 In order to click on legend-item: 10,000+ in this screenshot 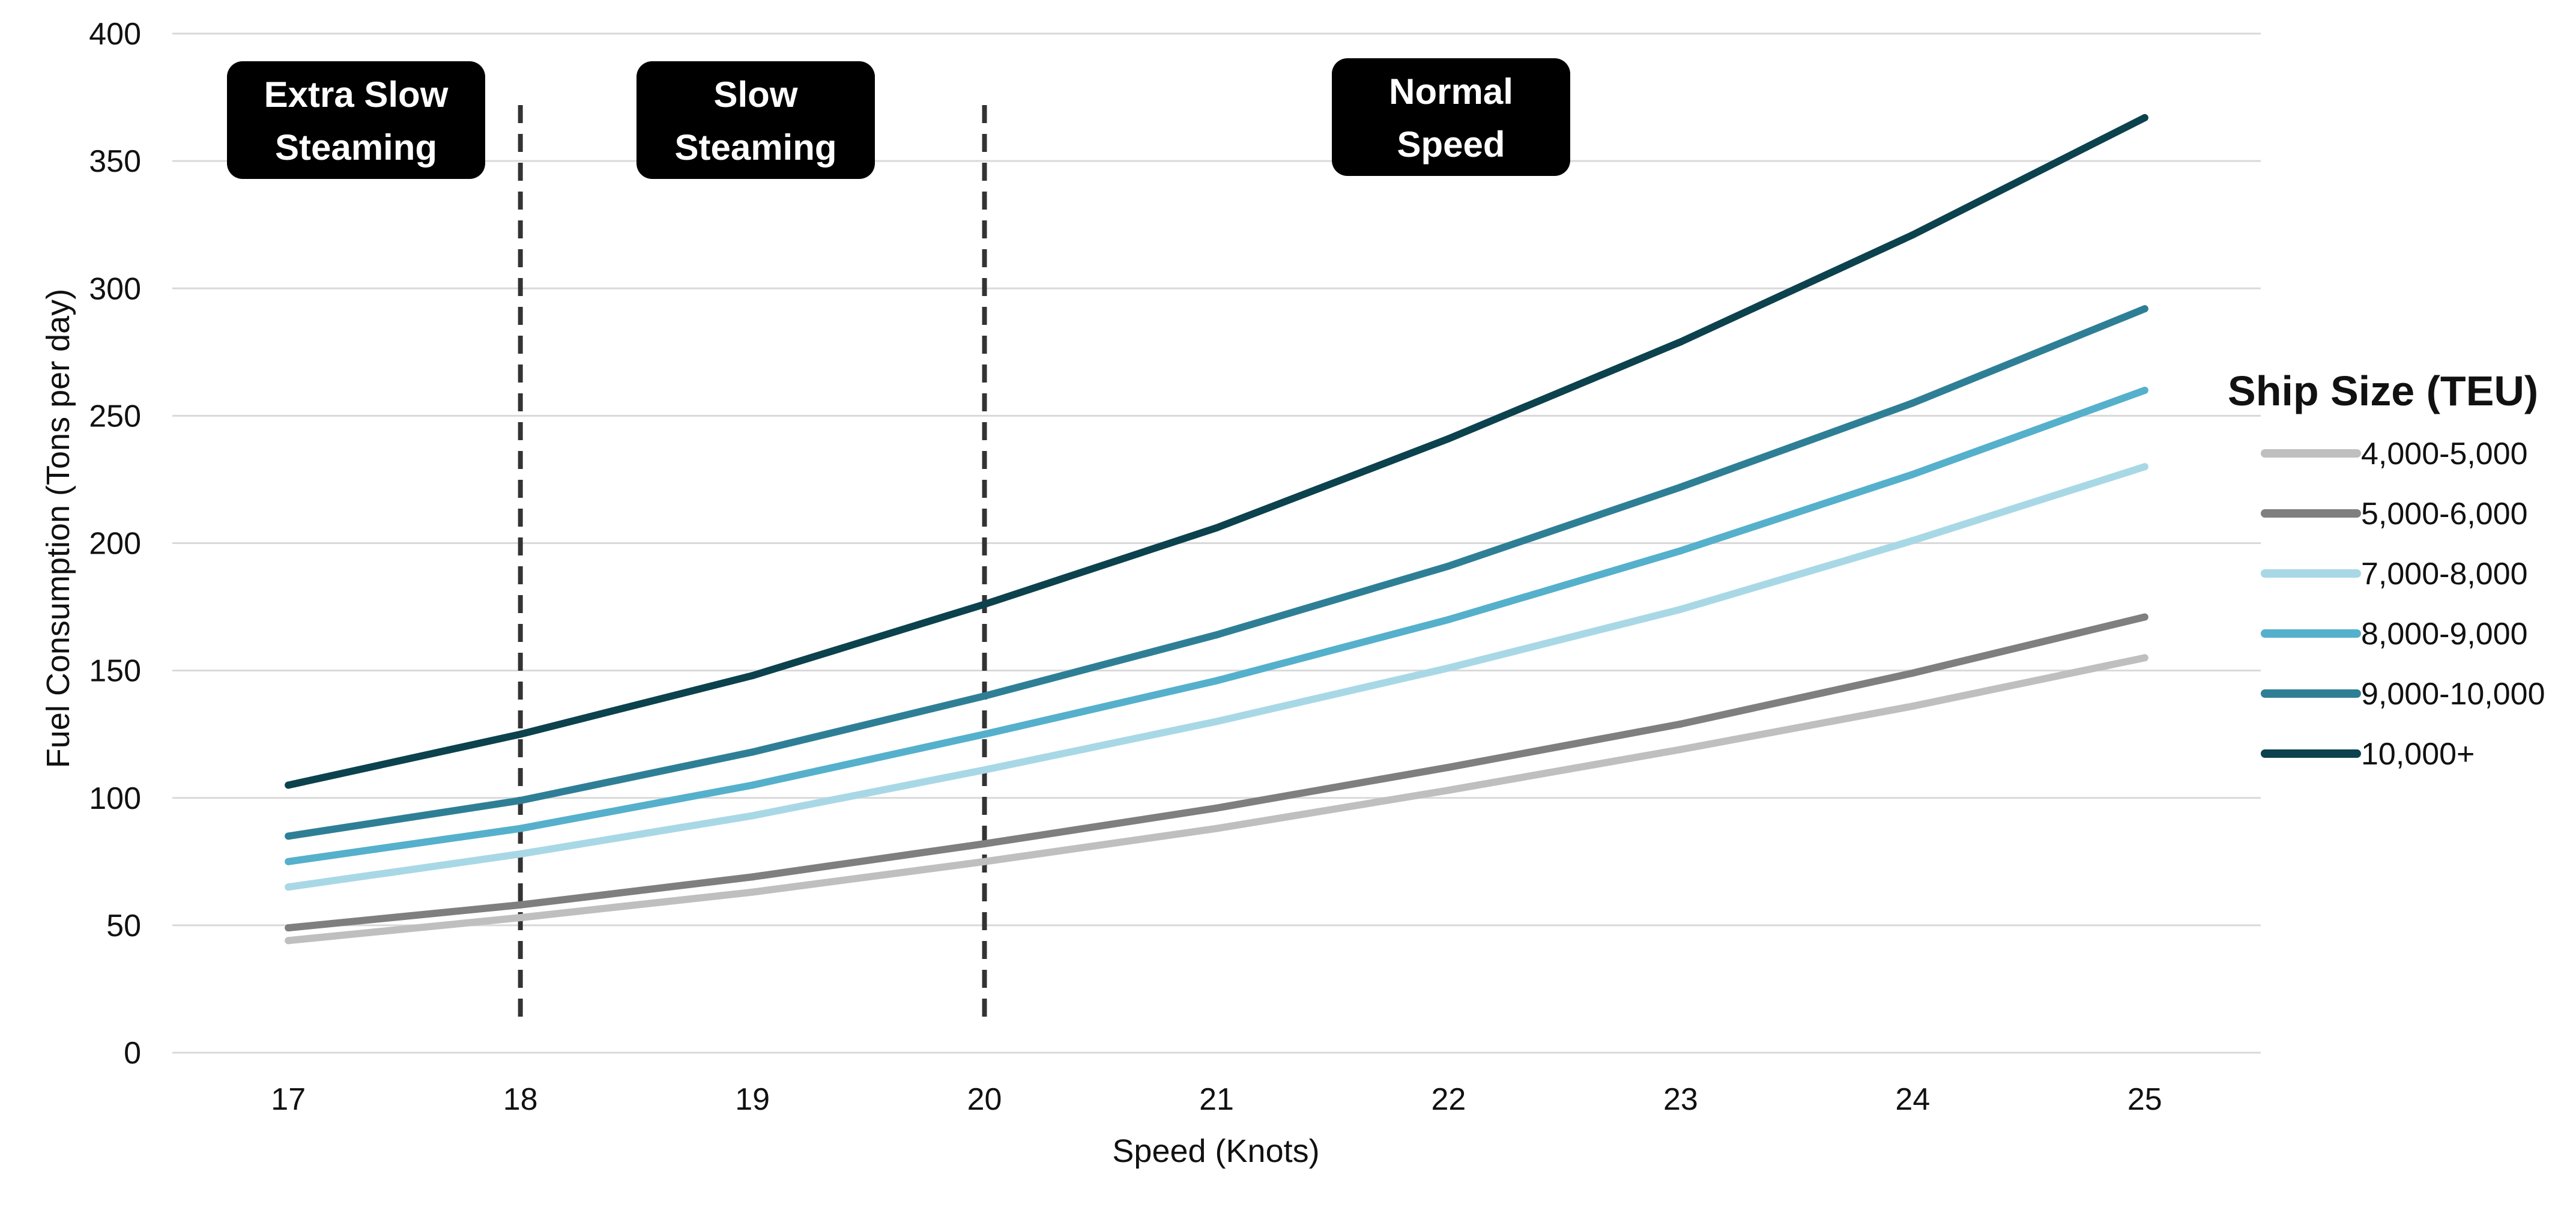, I will do `click(2368, 754)`.